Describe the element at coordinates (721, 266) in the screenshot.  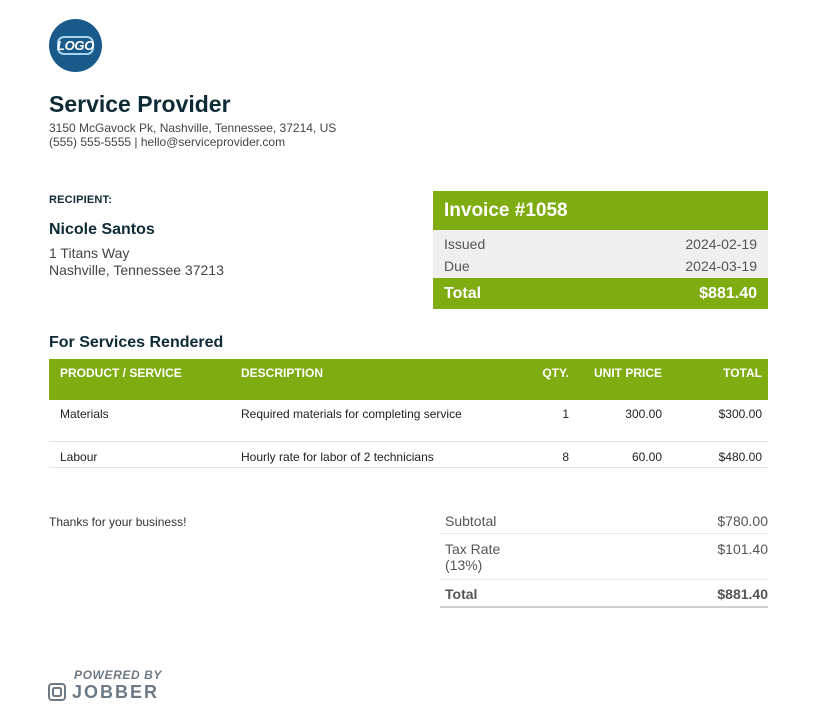
I see `due-date: 2024-03-19` at that location.